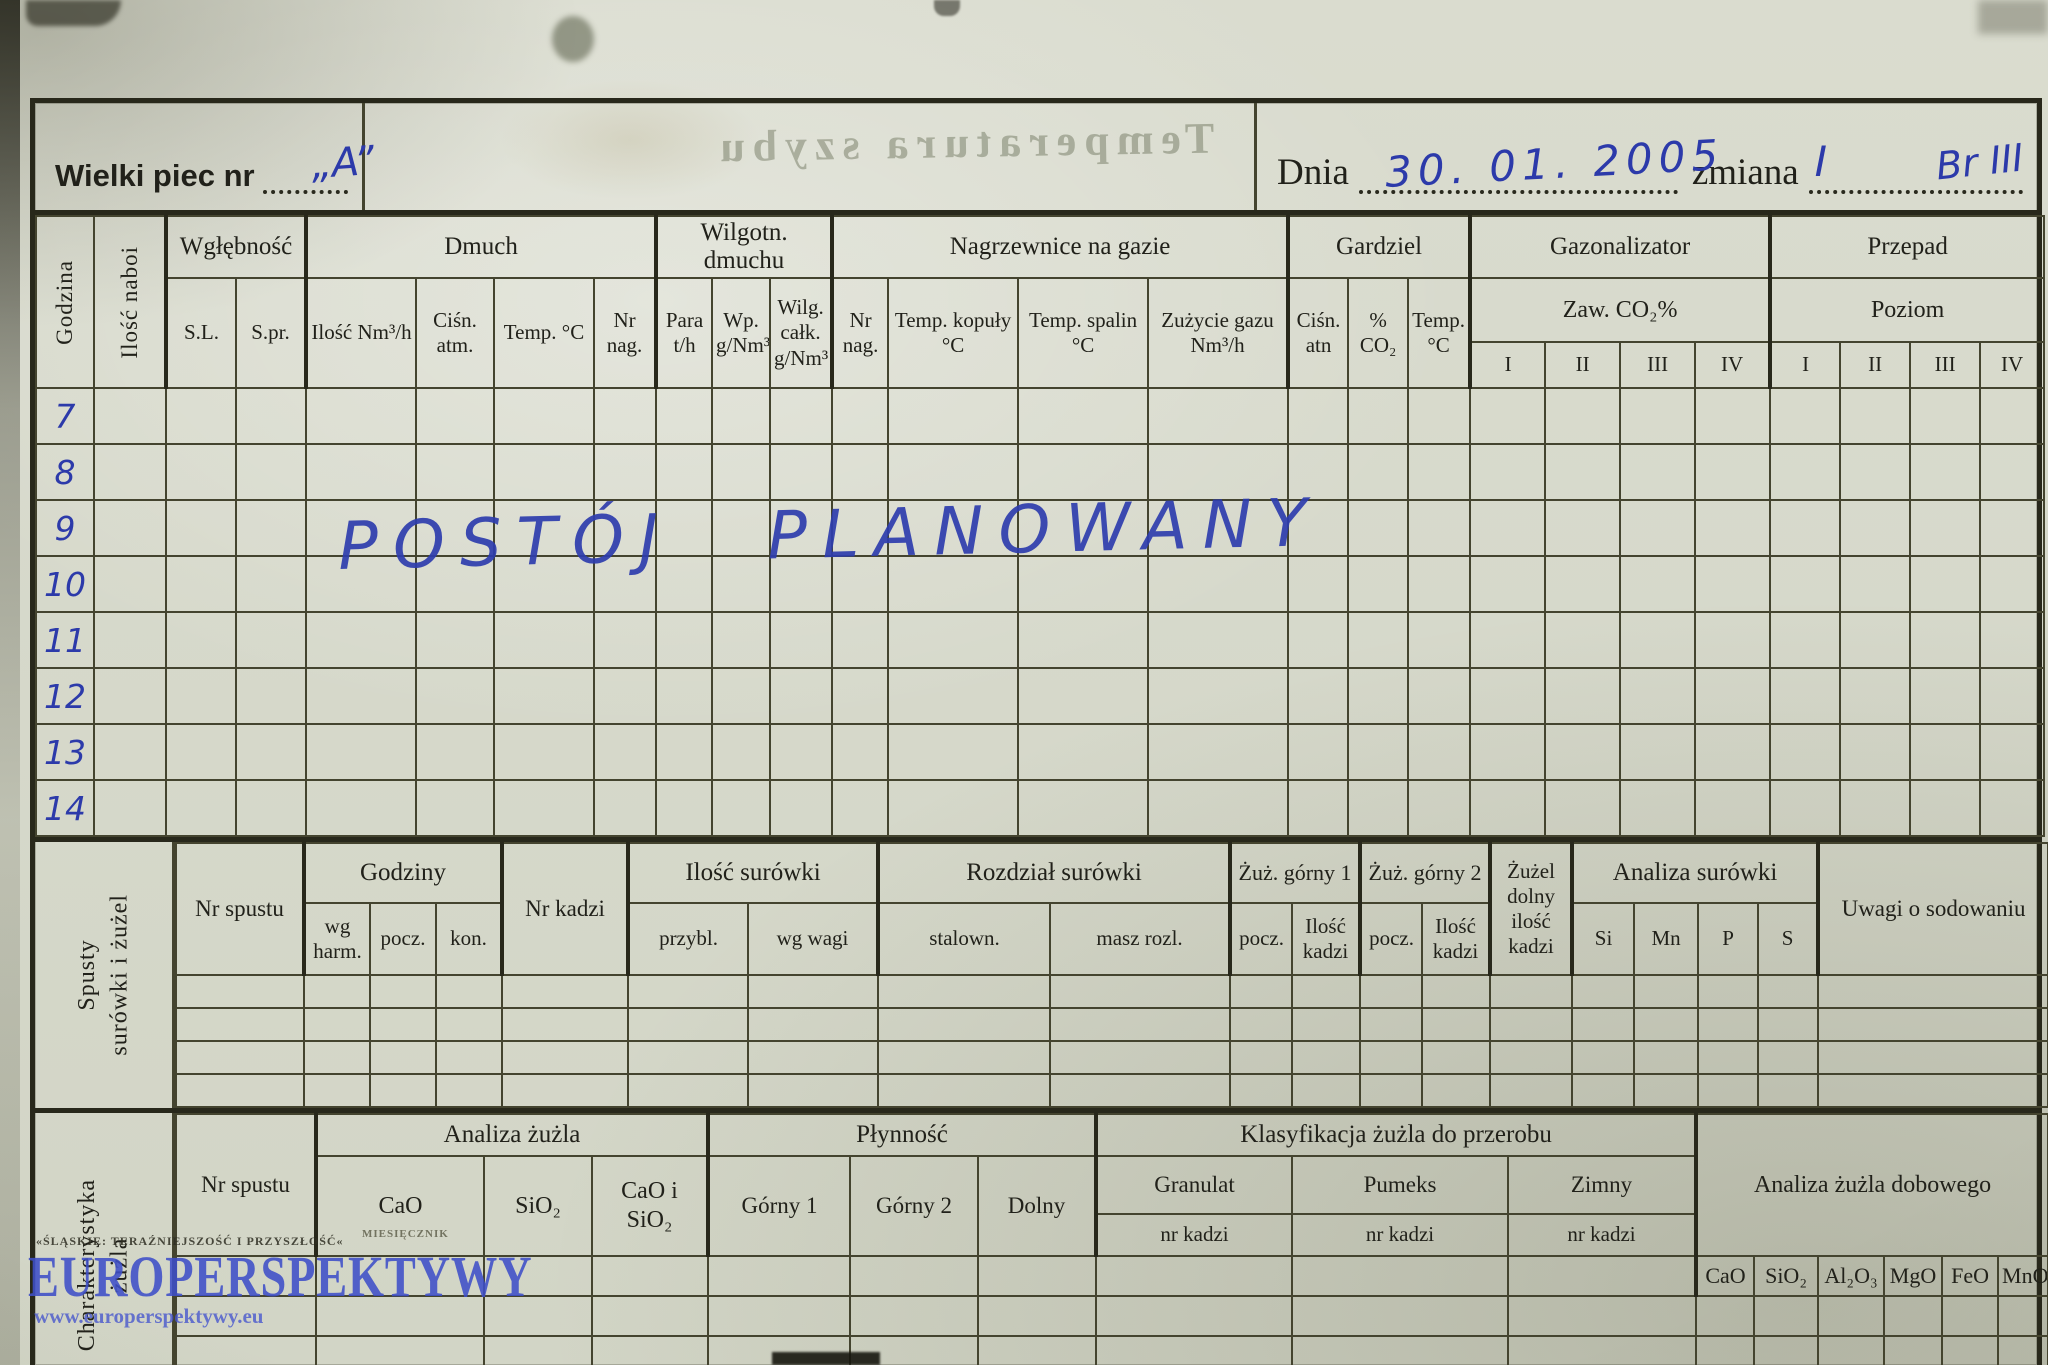  What do you see at coordinates (1261, 939) in the screenshot?
I see `column-header-g1-pocz: pocz.` at bounding box center [1261, 939].